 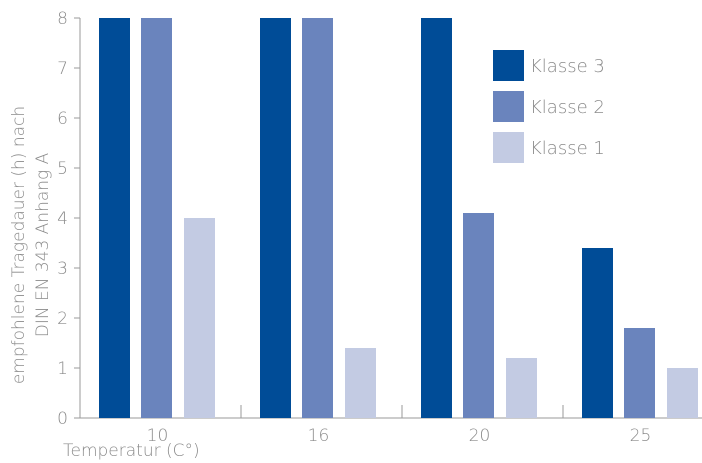 What do you see at coordinates (158, 436) in the screenshot?
I see `x-tick-label: 10` at bounding box center [158, 436].